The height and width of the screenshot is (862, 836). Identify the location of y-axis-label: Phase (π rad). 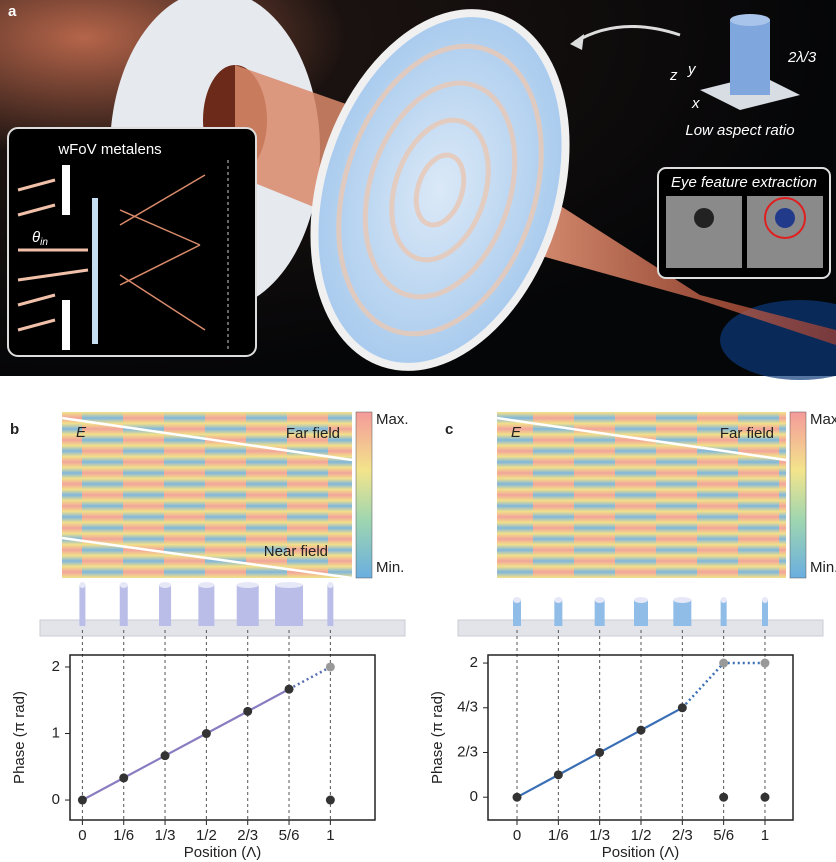
(437, 737).